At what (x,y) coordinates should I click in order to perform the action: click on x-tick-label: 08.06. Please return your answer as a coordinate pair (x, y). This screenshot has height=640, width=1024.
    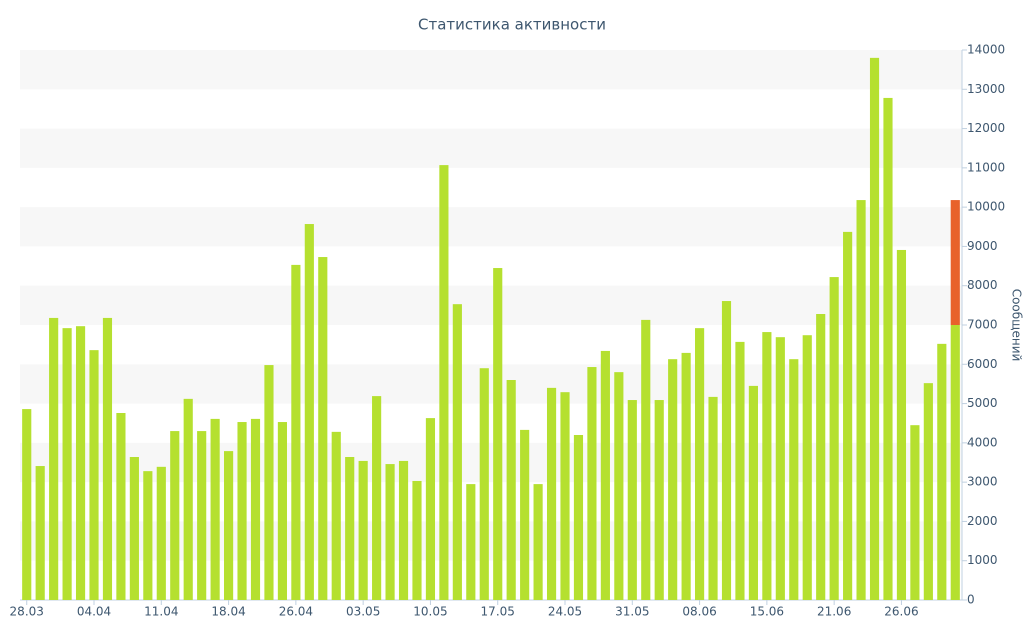
    Looking at the image, I should click on (699, 612).